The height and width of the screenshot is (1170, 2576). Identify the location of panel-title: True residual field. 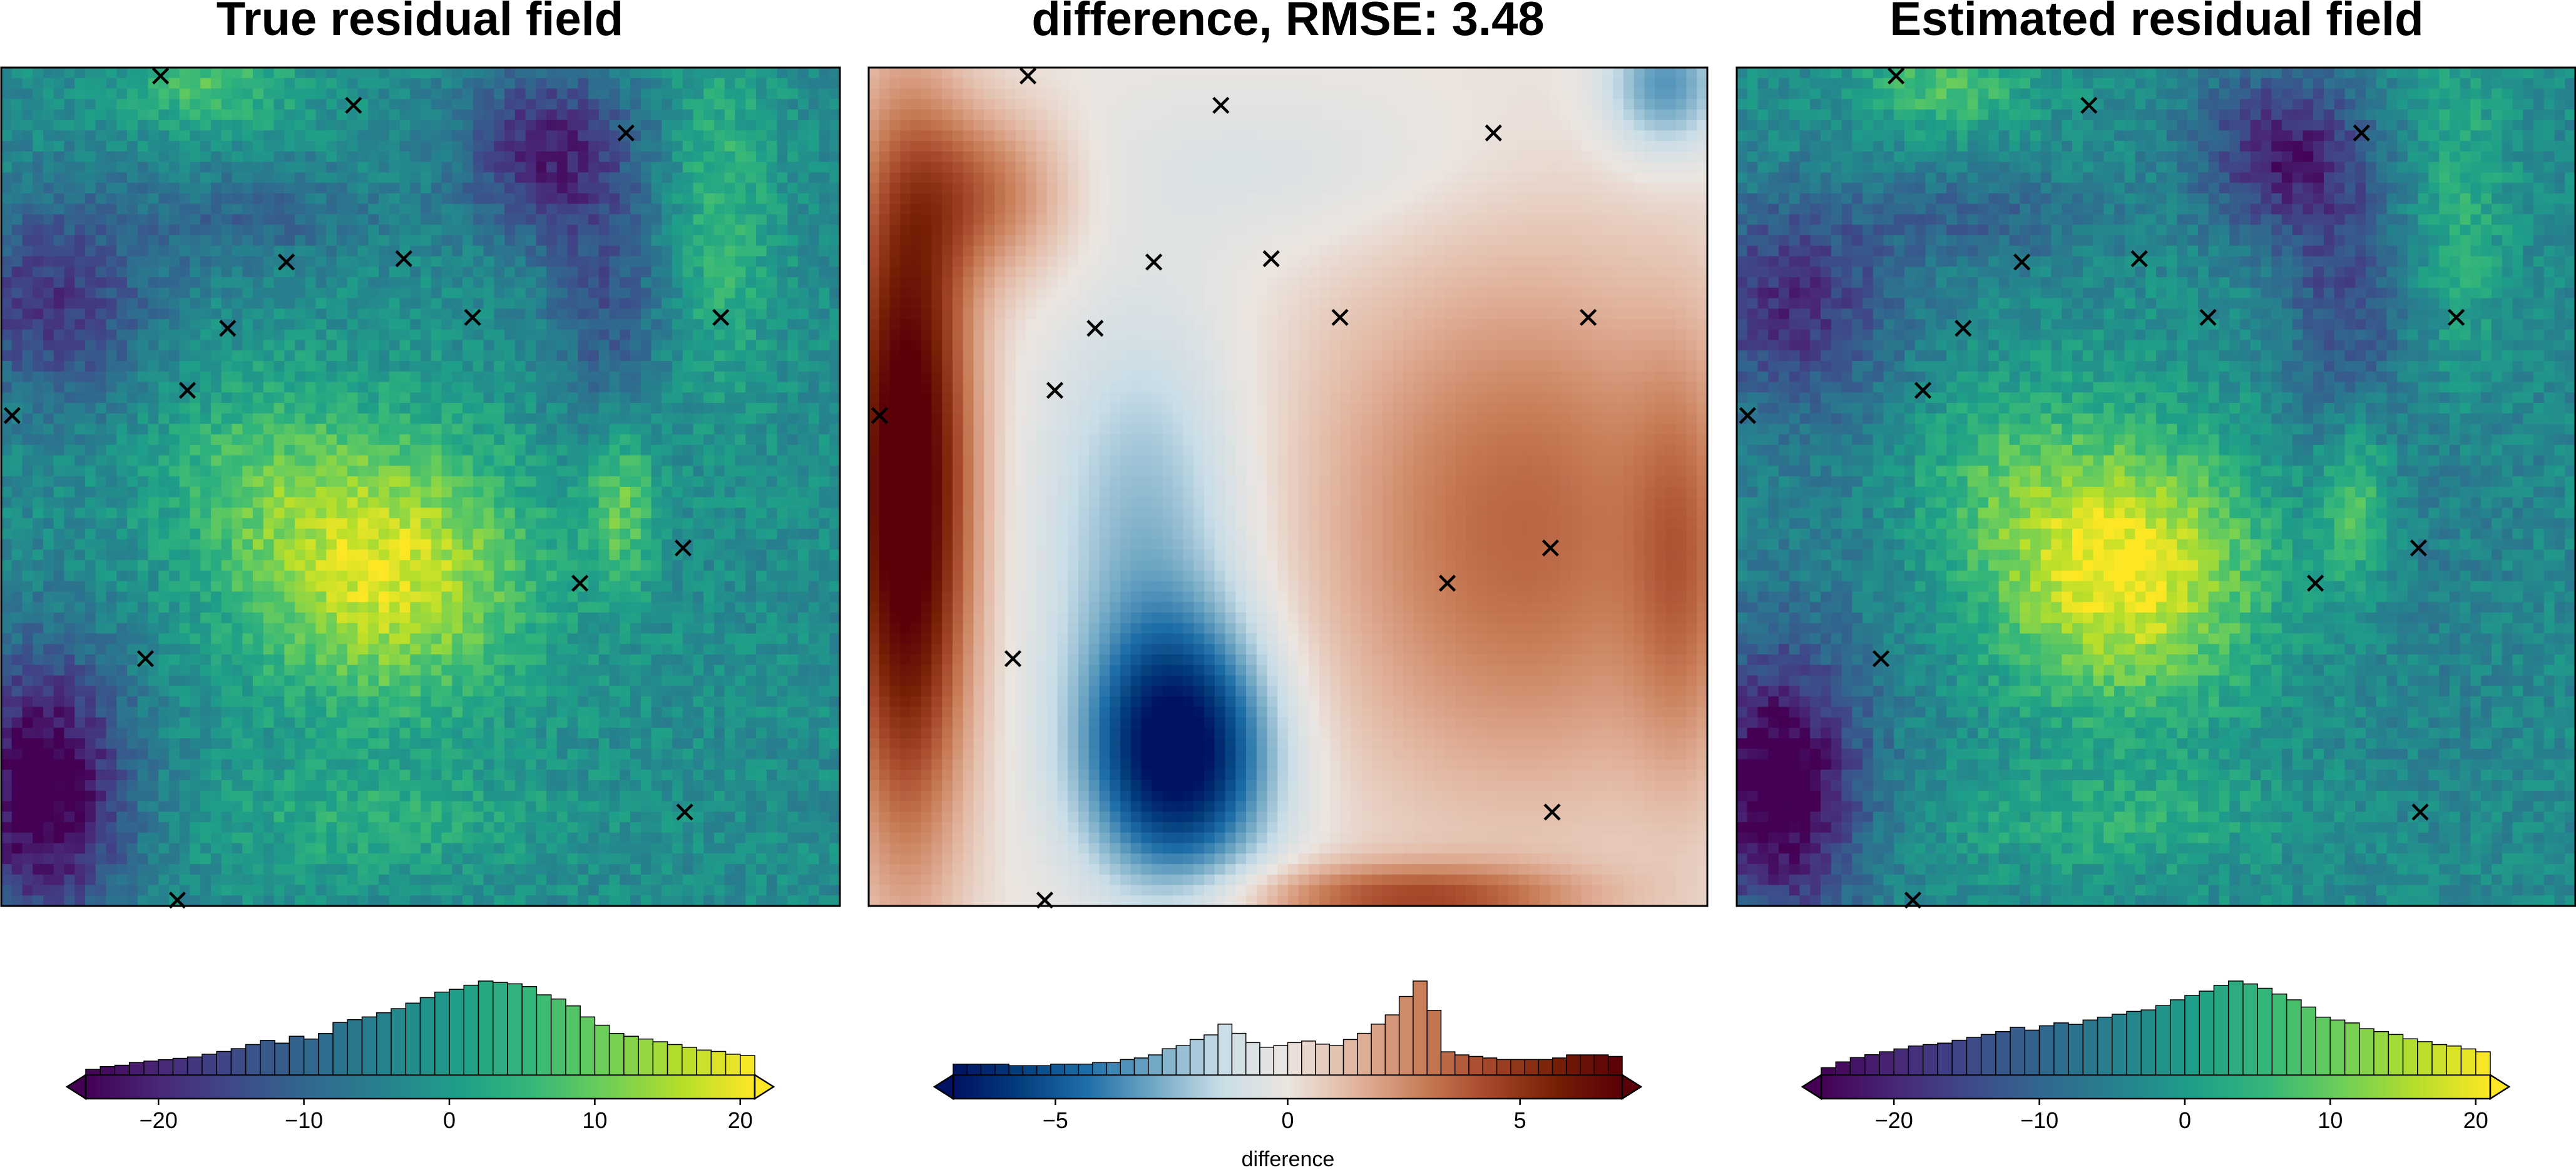
(420, 23).